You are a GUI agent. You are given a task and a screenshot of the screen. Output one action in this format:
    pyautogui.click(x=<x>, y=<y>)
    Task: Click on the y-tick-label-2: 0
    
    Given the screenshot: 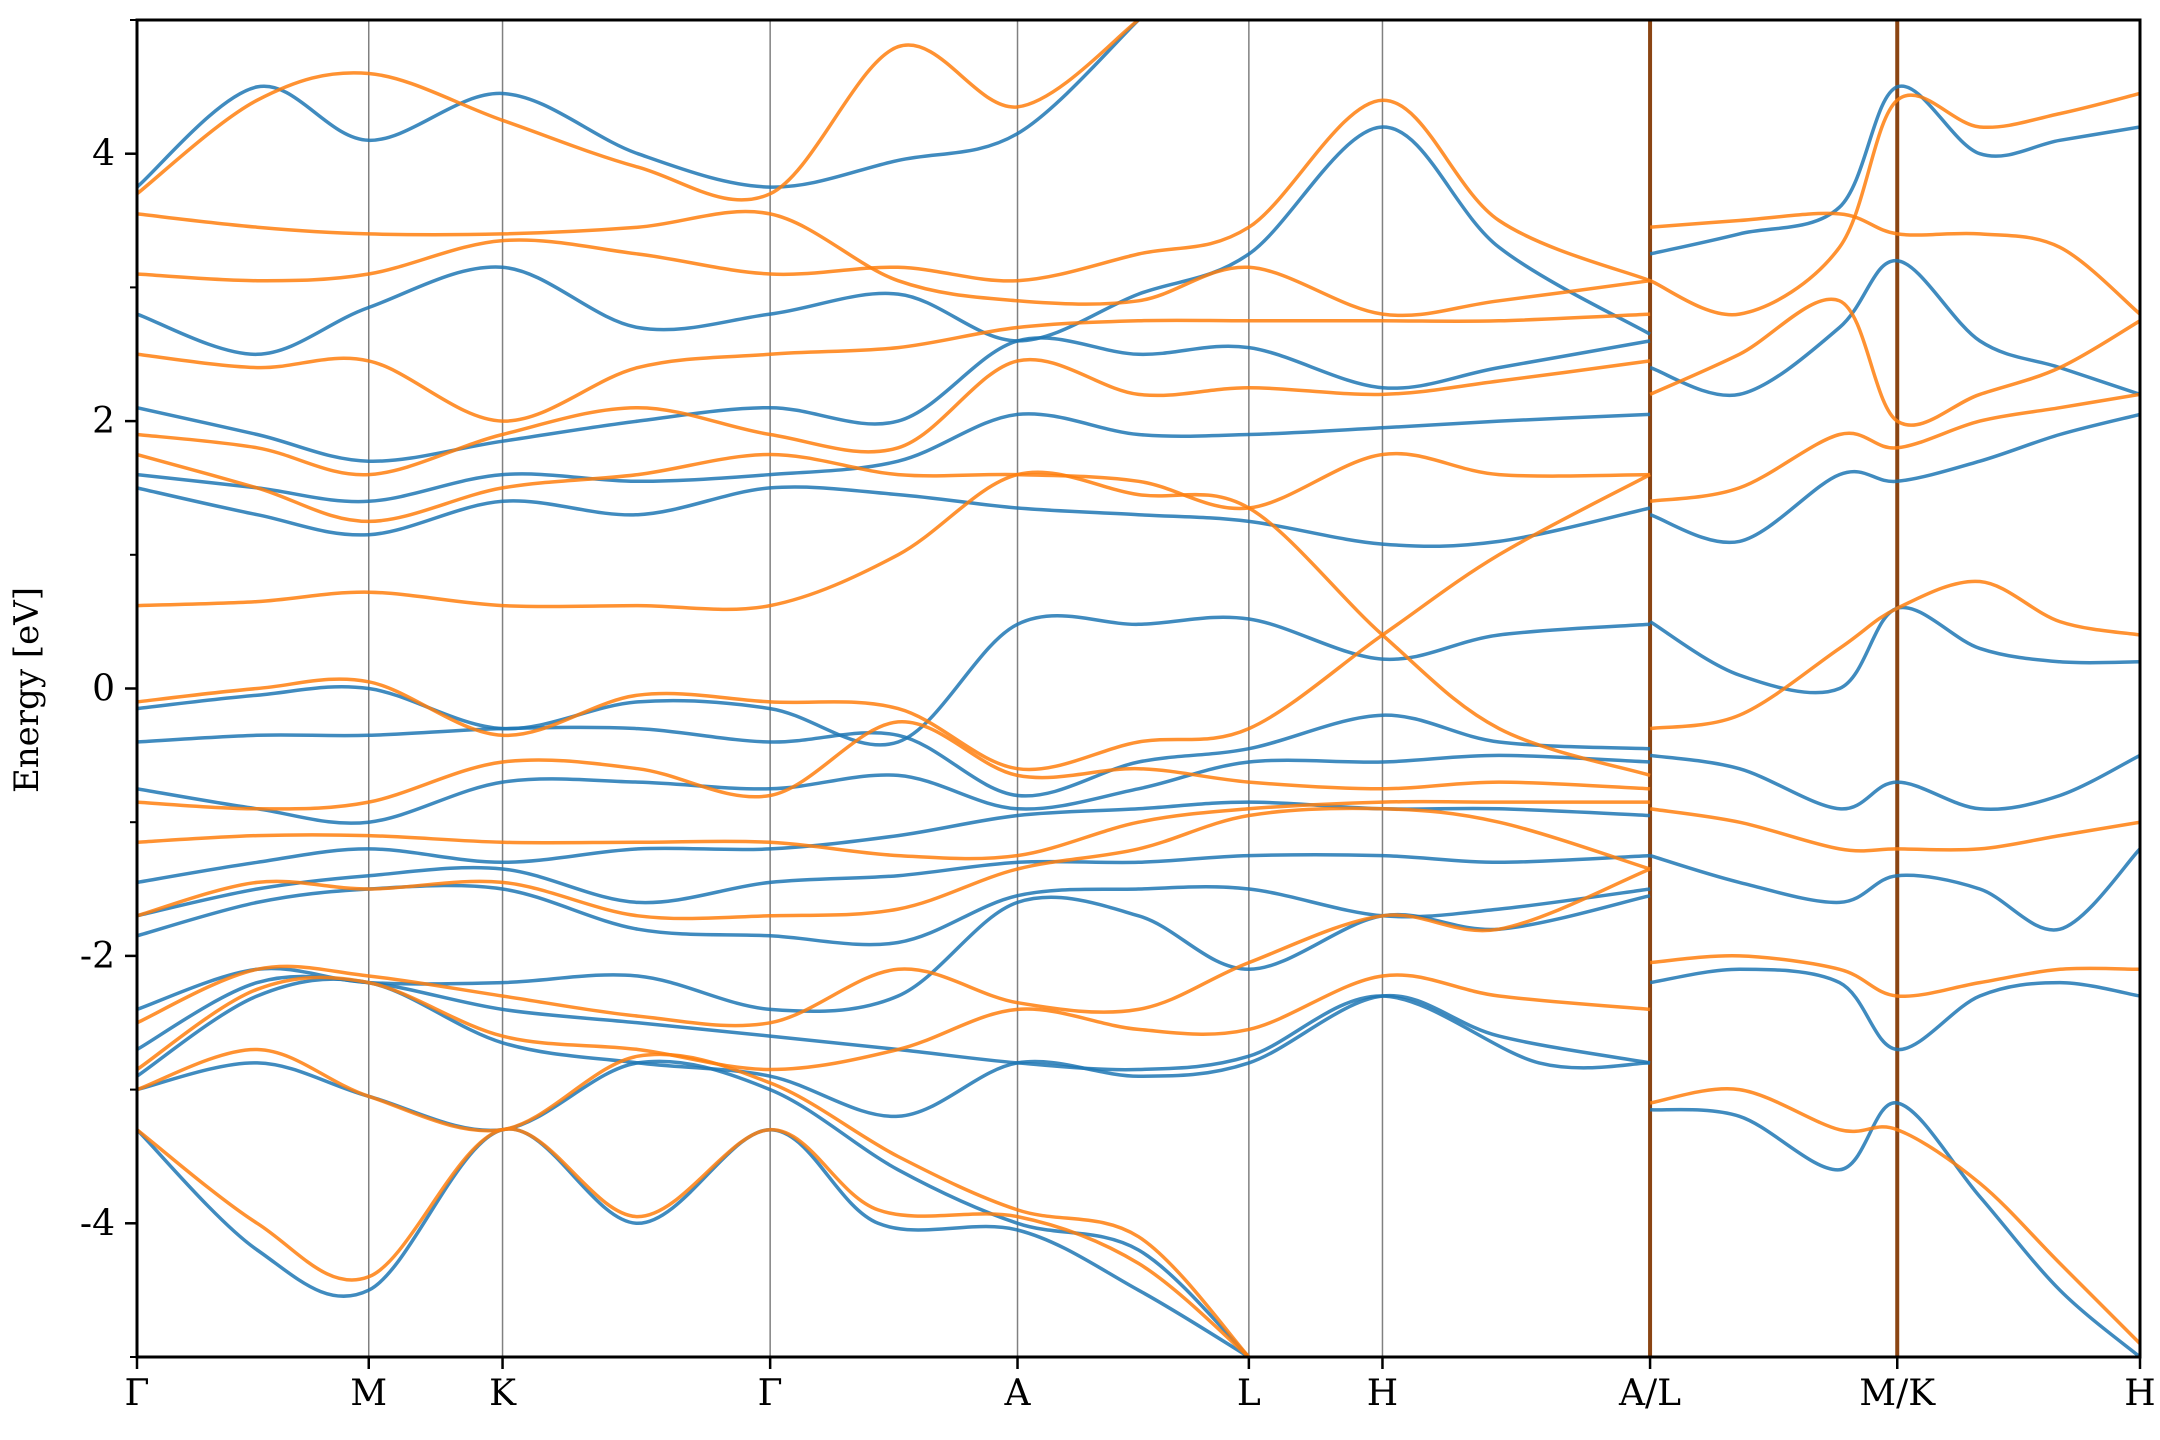 What is the action you would take?
    pyautogui.click(x=103, y=689)
    